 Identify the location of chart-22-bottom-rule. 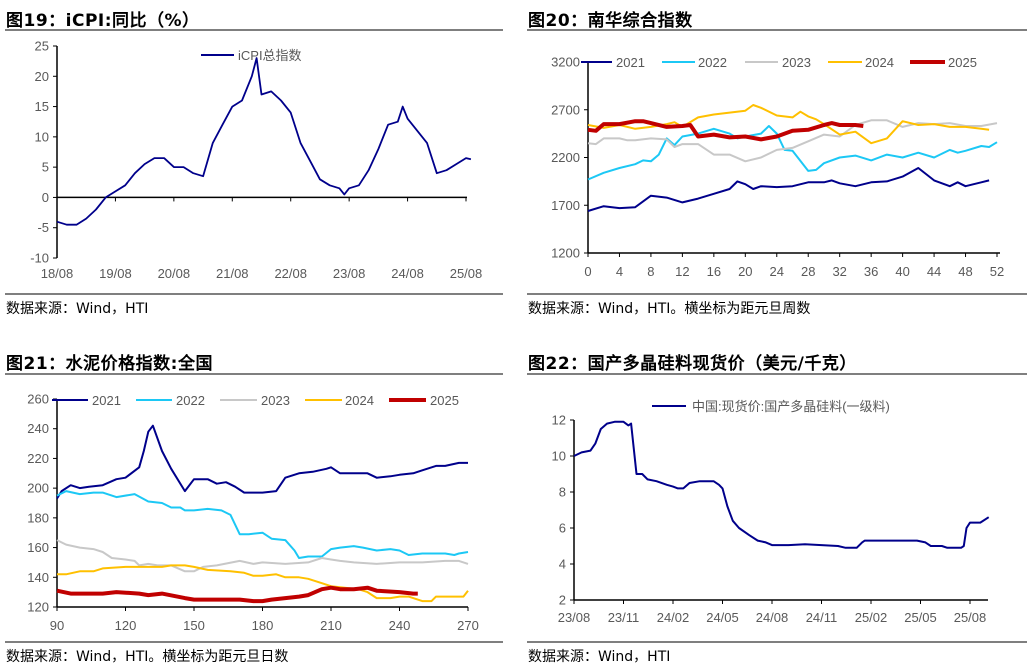
(777, 642).